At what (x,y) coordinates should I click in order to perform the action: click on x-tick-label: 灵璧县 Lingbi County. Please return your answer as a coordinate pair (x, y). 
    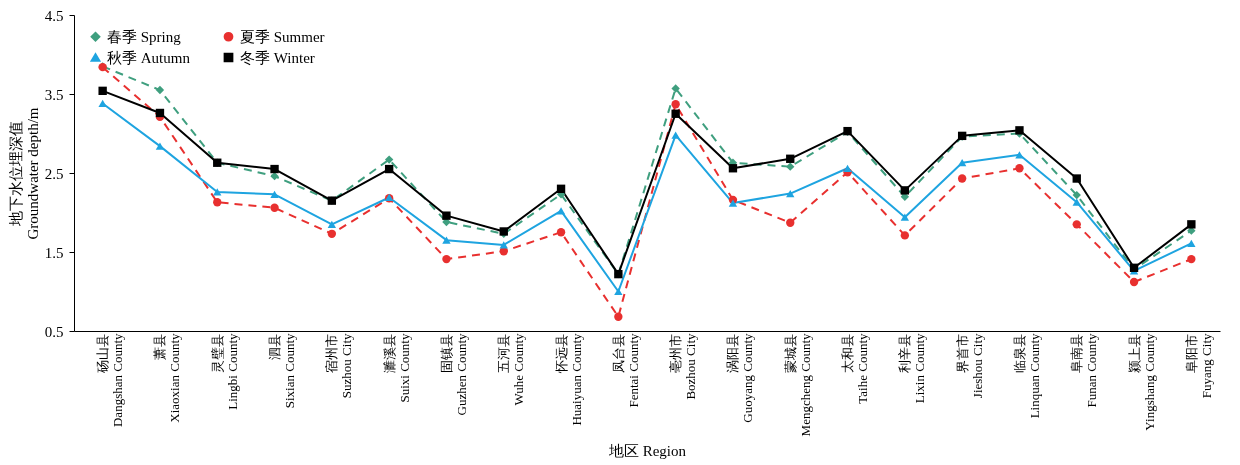
    Looking at the image, I should click on (224, 371).